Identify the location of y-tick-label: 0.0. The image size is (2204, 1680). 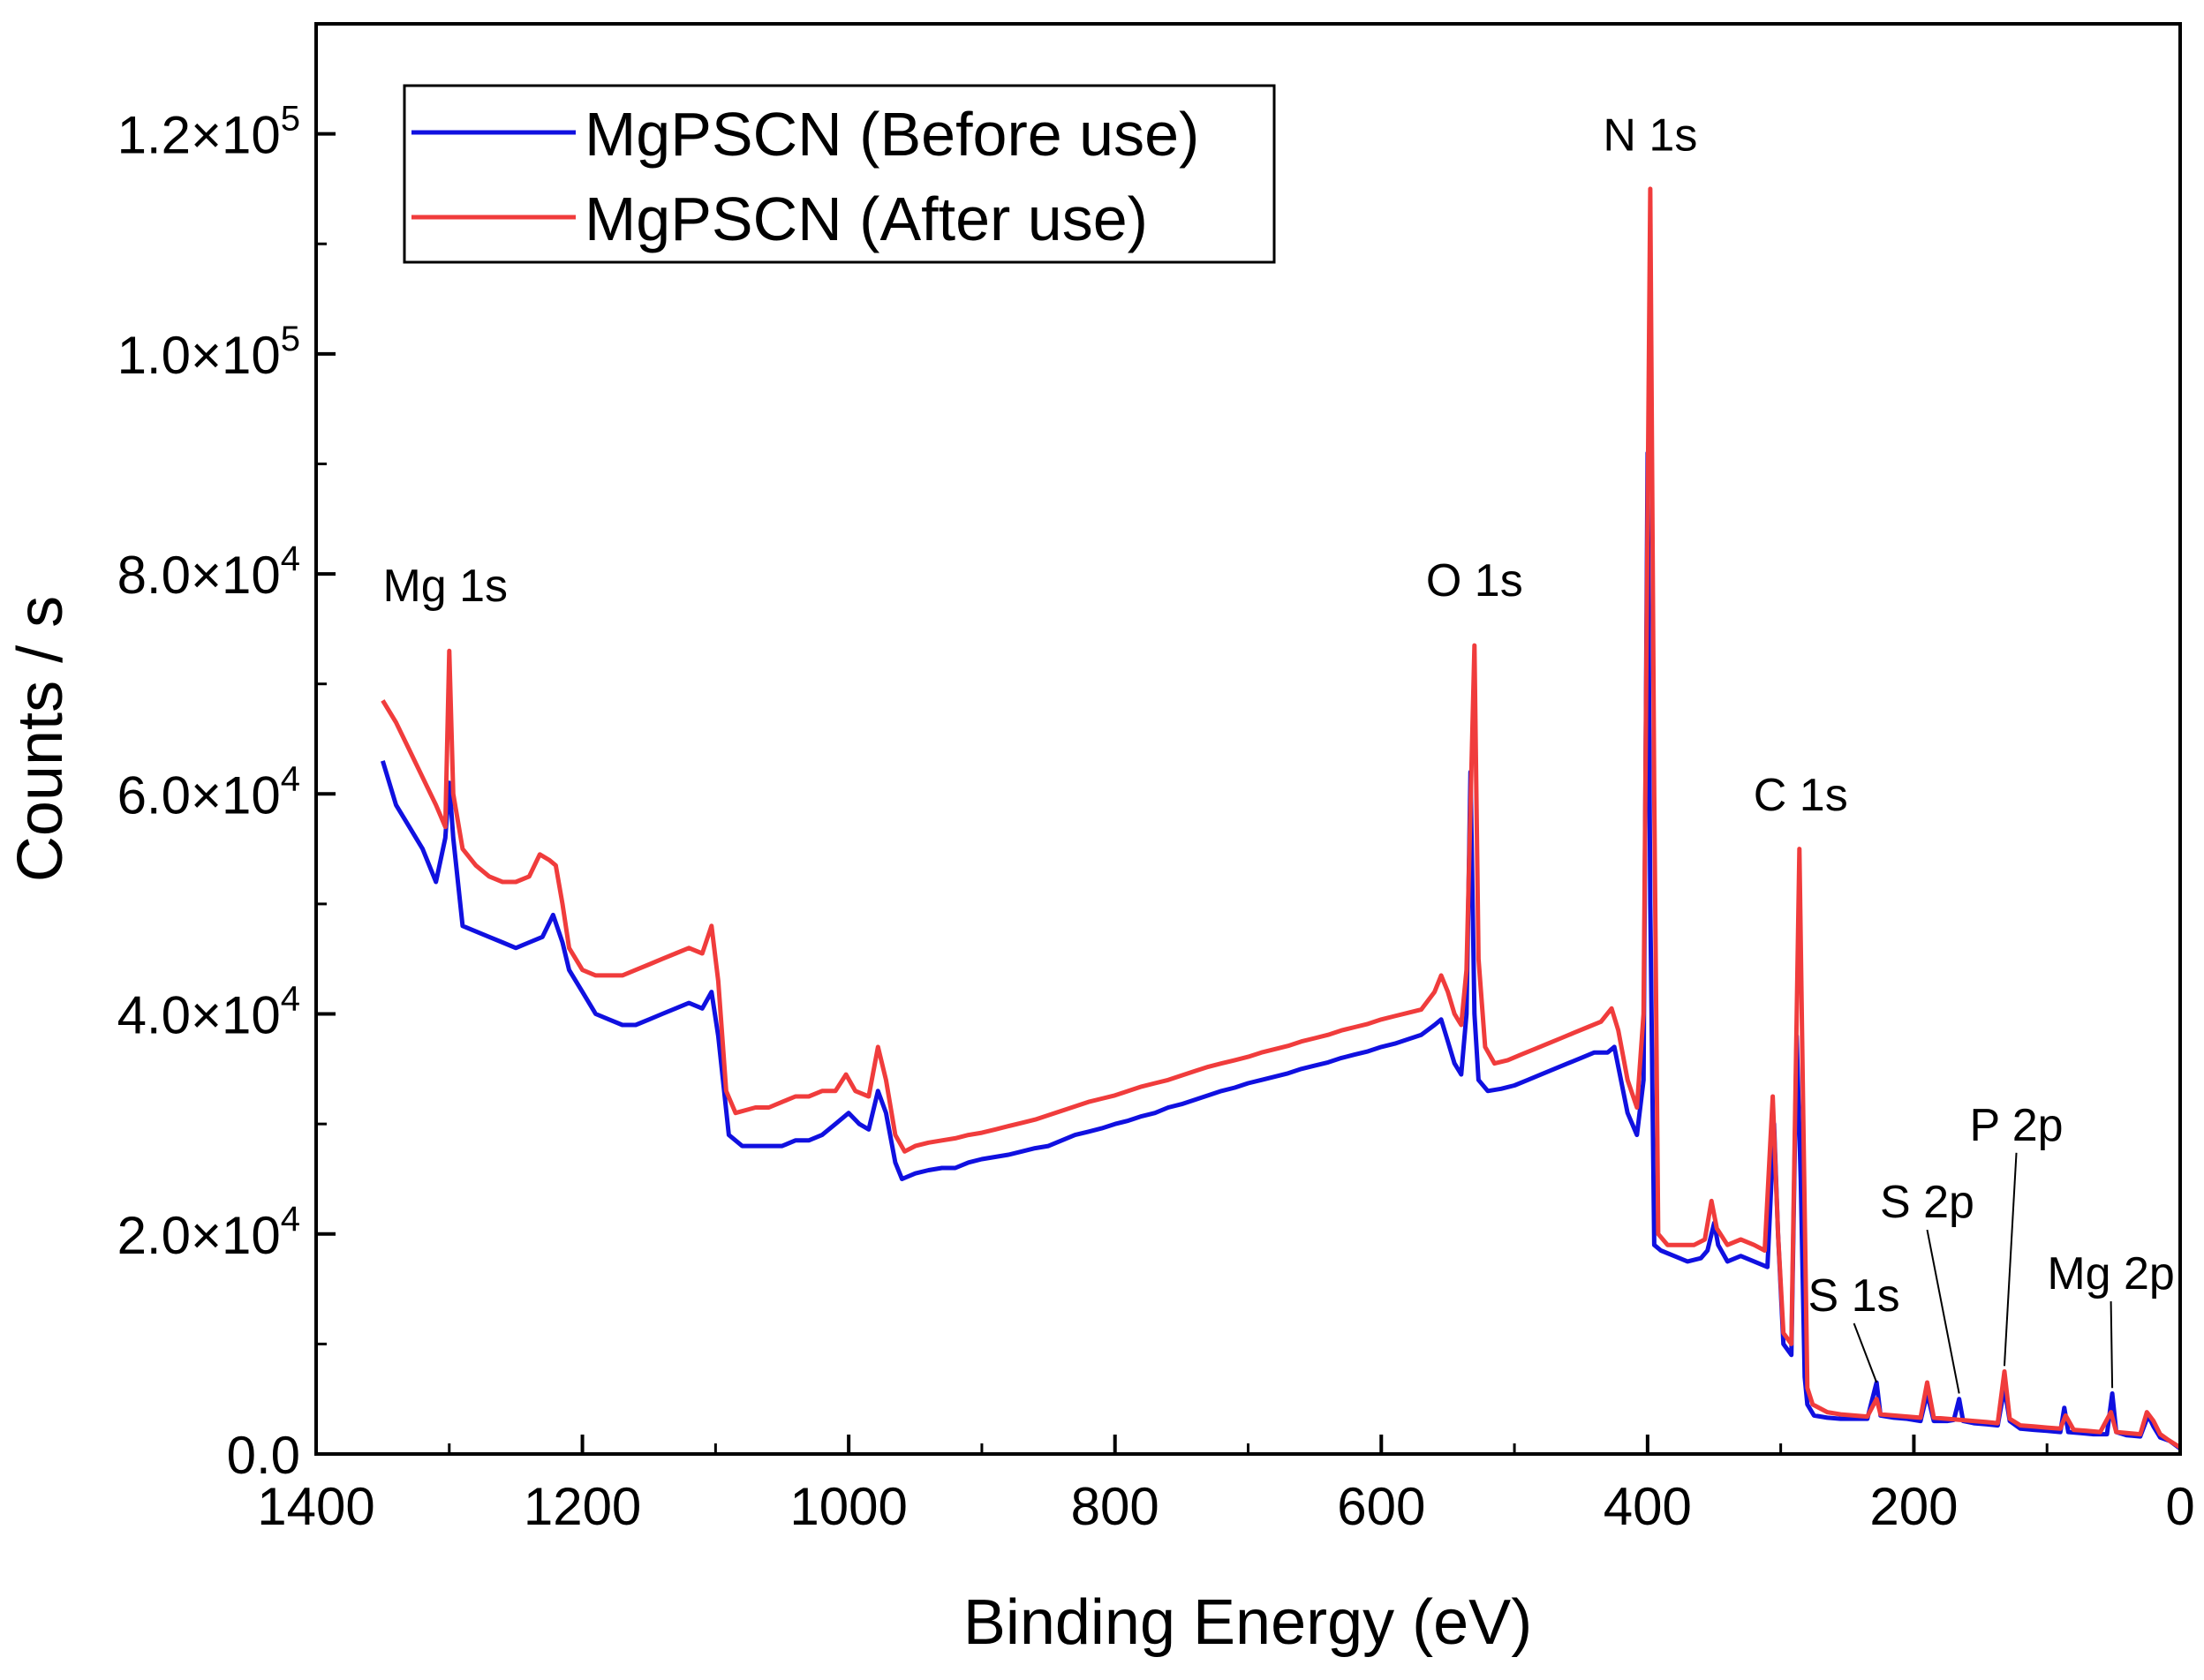
(263, 1455).